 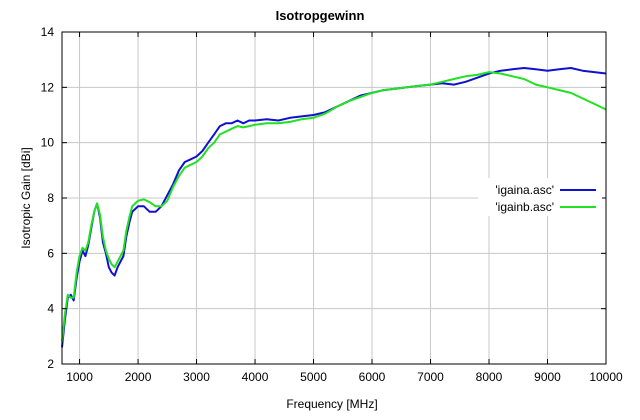 I want to click on x-axis-label: Frequency [MHz], so click(x=331, y=404).